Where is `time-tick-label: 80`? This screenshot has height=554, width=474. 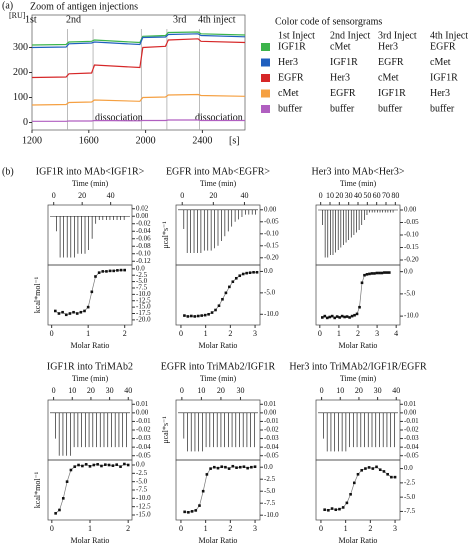
time-tick-label: 80 is located at coordinates (395, 195).